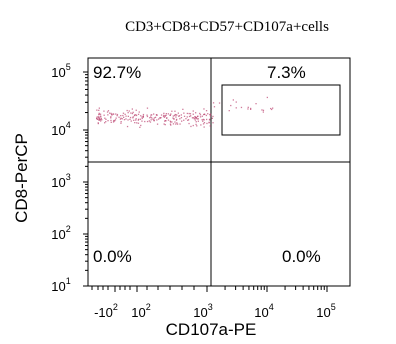 This screenshot has width=396, height=344. Describe the element at coordinates (21, 178) in the screenshot. I see `y-axis-title: CD8-PerCP` at that location.